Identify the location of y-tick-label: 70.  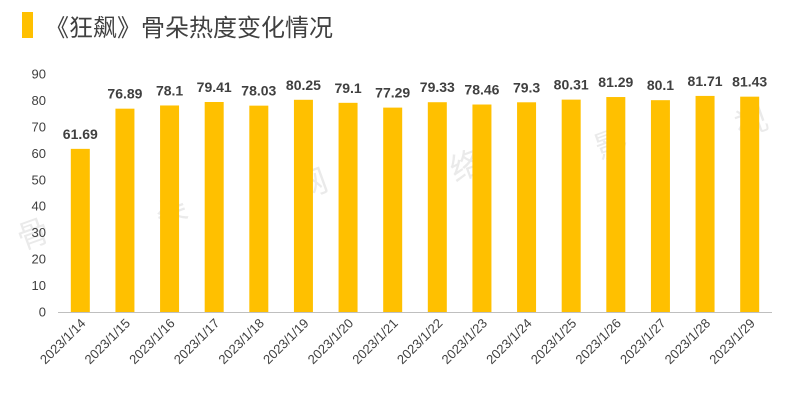
(39, 126).